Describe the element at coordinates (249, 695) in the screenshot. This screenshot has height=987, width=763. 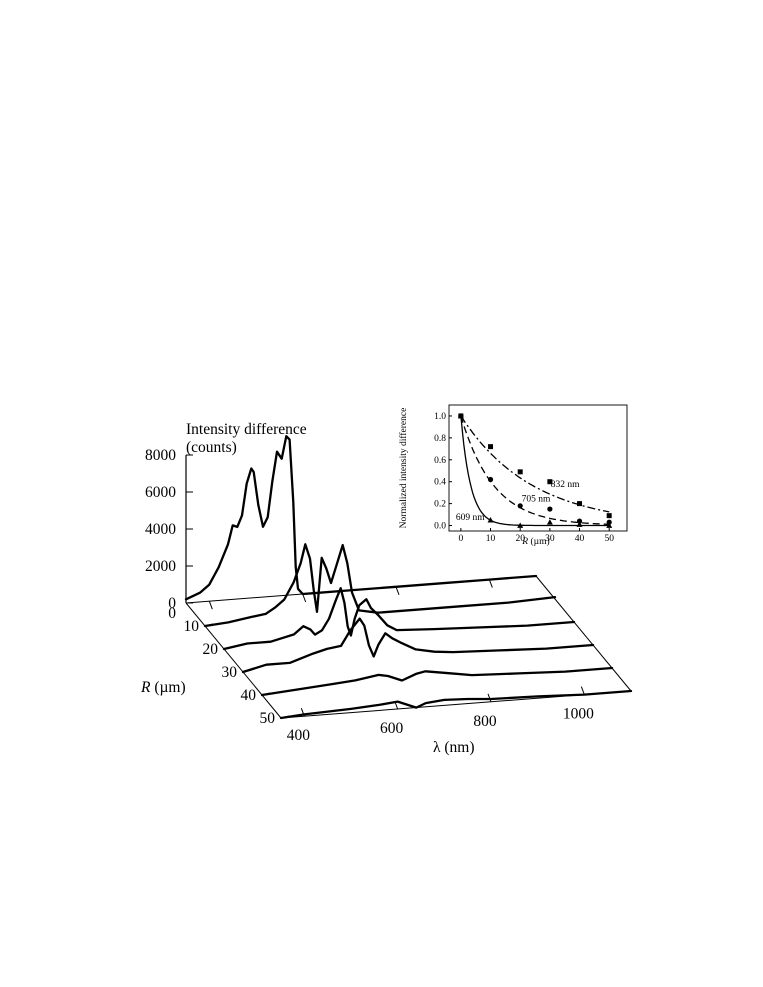
I see `r-tick-label: 40` at that location.